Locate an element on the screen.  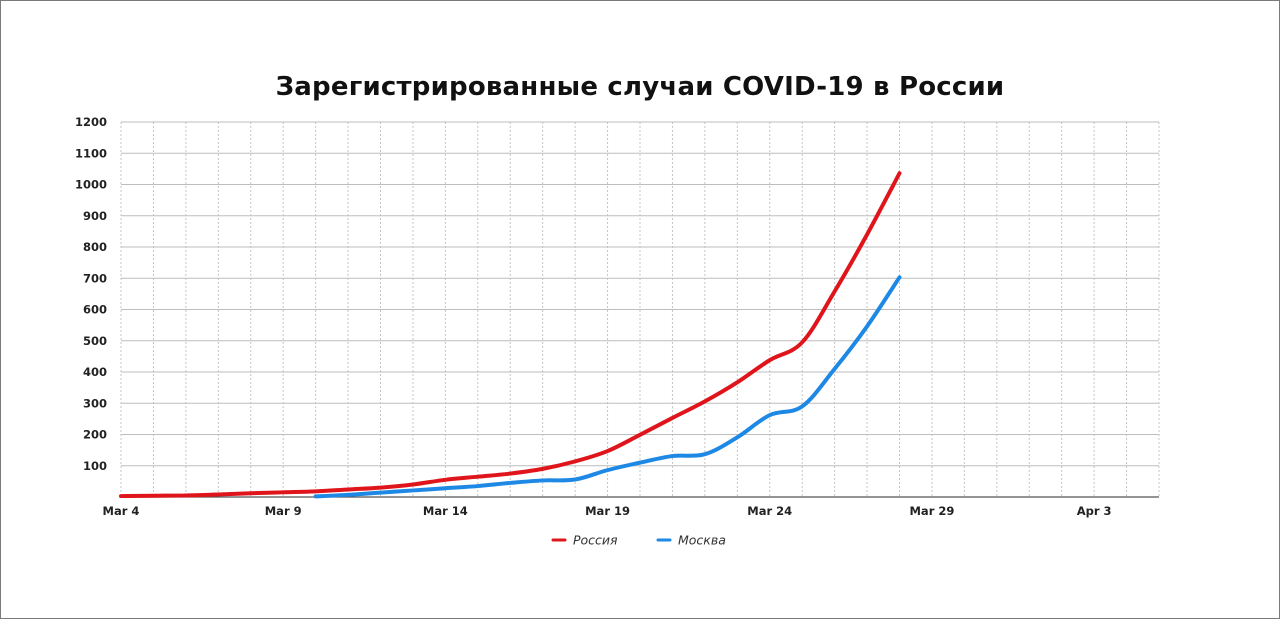
legend-label: Москва is located at coordinates (702, 540).